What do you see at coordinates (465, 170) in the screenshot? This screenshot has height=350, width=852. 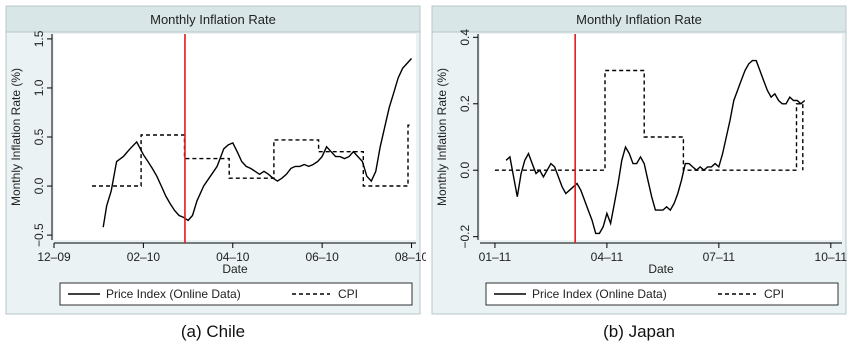 I see `japan-y-tick-label: 0.0` at bounding box center [465, 170].